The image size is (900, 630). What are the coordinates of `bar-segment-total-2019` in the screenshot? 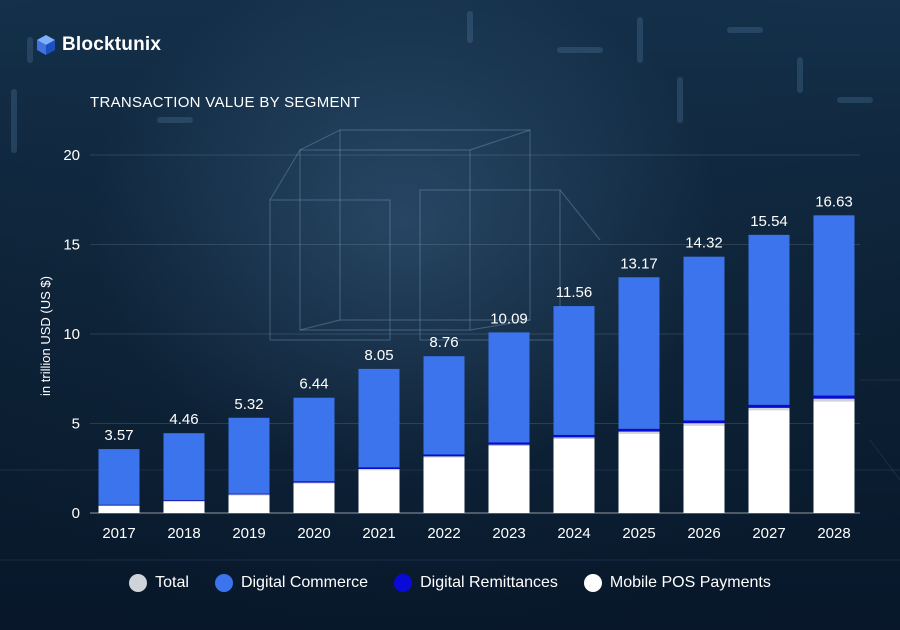 It's located at (249, 495).